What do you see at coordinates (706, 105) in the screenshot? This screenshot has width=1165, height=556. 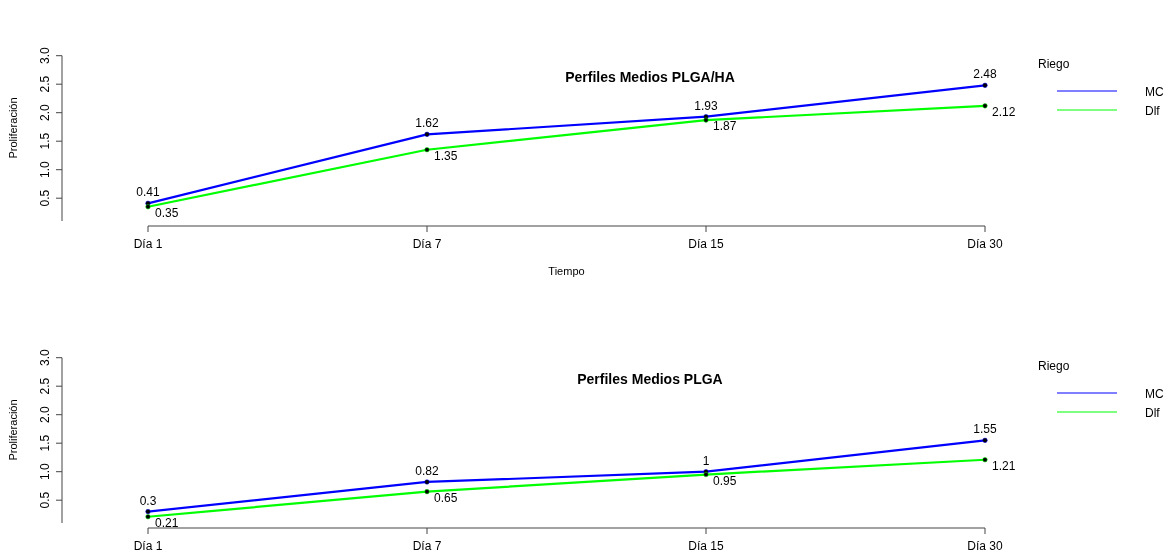 I see `data-label: 1.93` at bounding box center [706, 105].